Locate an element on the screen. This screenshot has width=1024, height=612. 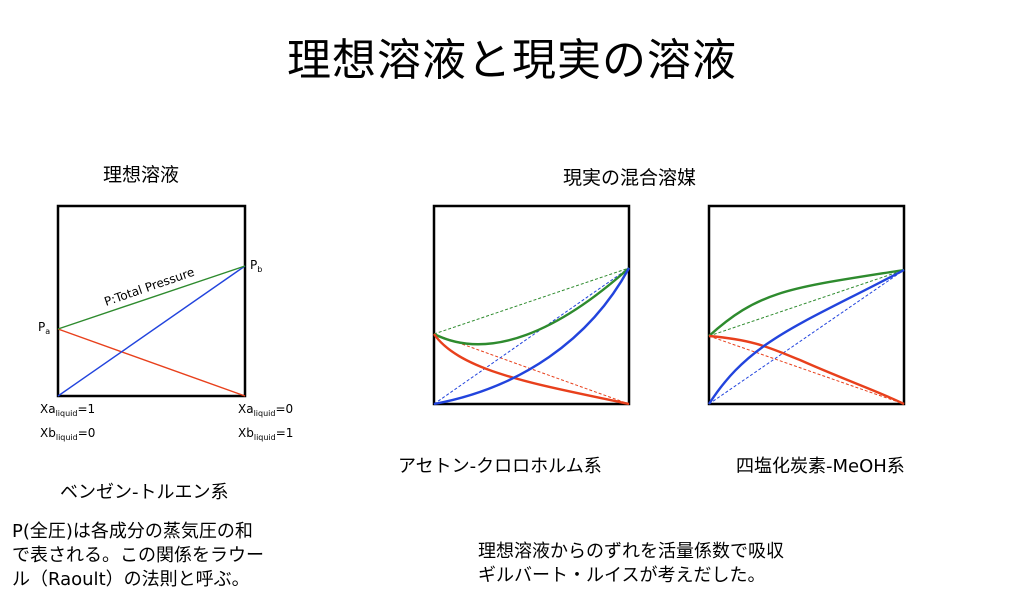
ac-real-b-curve is located at coordinates (532, 336).